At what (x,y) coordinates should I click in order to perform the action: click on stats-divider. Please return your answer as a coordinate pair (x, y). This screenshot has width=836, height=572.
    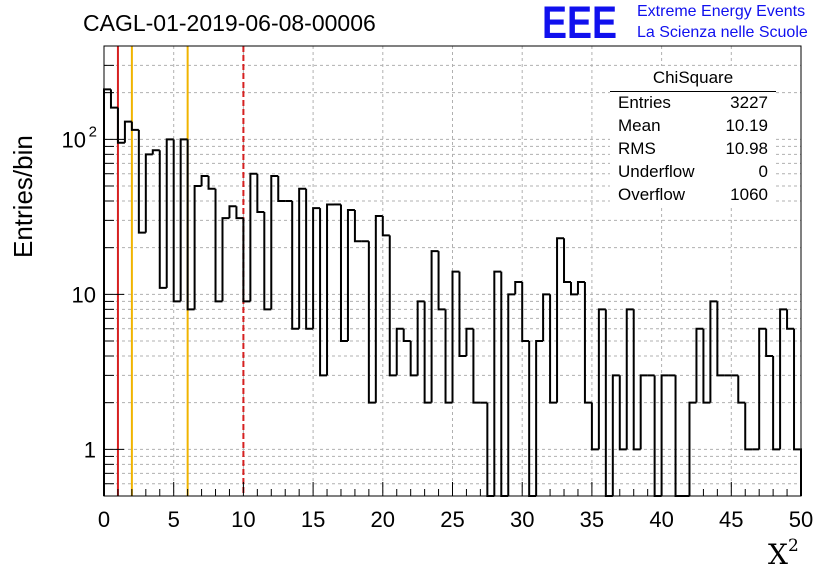
    Looking at the image, I should click on (693, 91).